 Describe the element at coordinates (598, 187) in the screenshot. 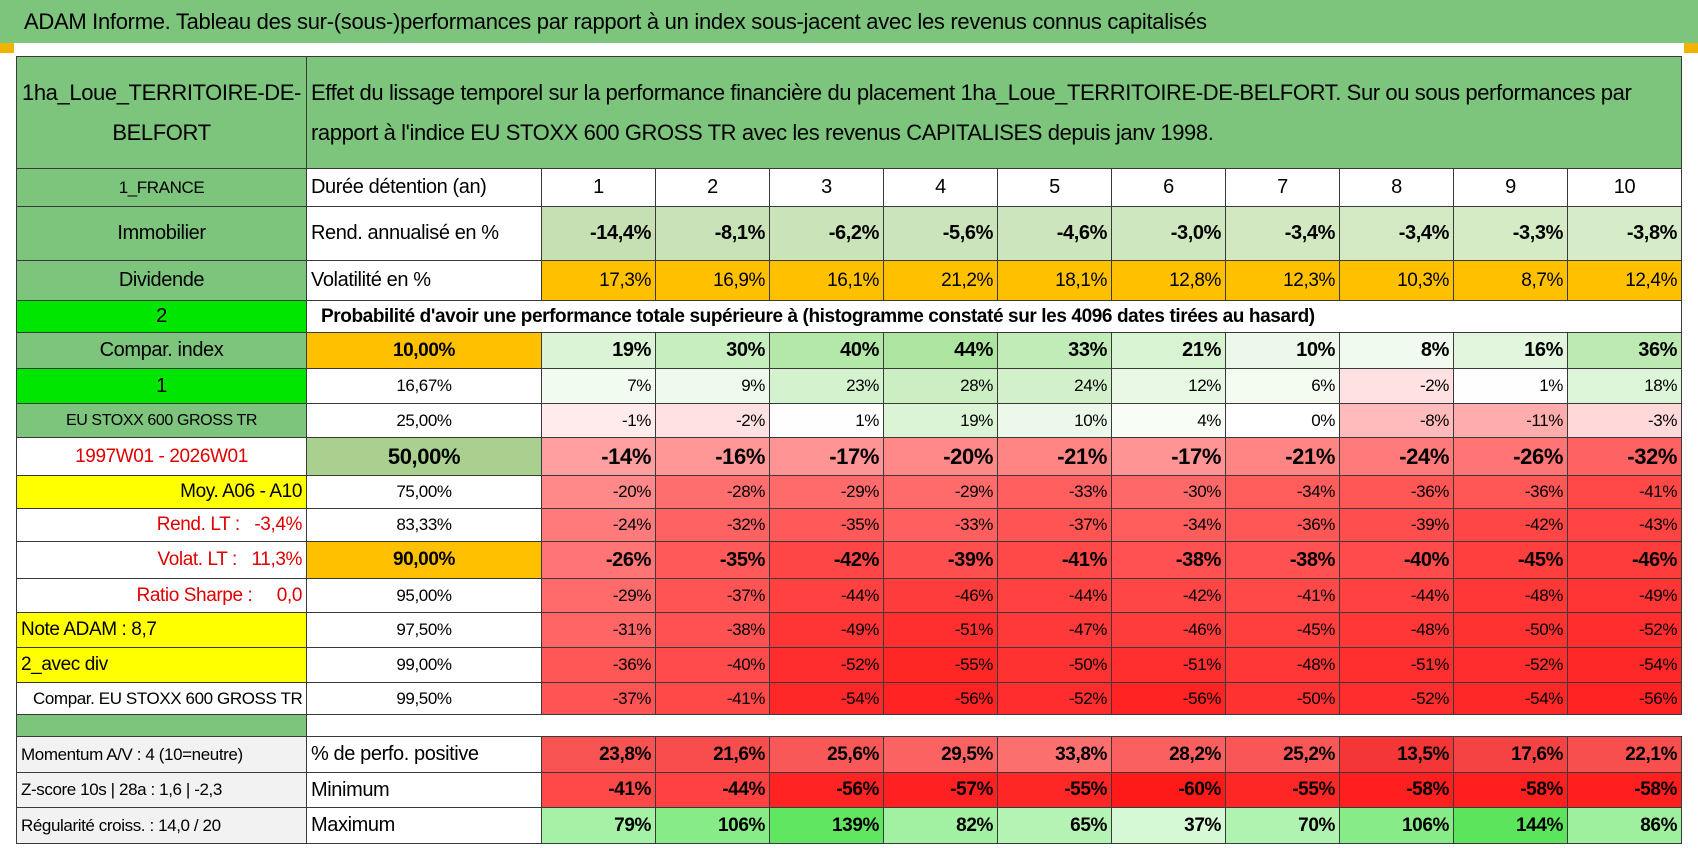

I see `column-header: 1` at that location.